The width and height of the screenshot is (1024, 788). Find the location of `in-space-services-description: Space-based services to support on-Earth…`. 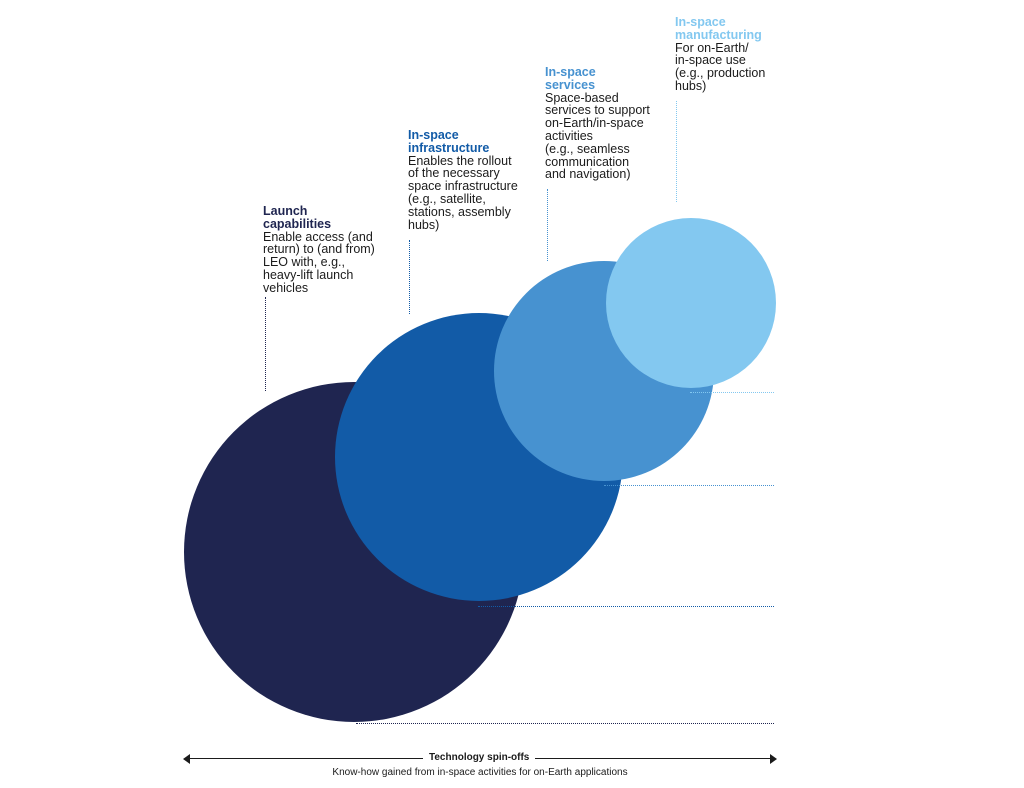

in-space-services-description: Space-based services to support on-Earth… is located at coordinates (597, 136).